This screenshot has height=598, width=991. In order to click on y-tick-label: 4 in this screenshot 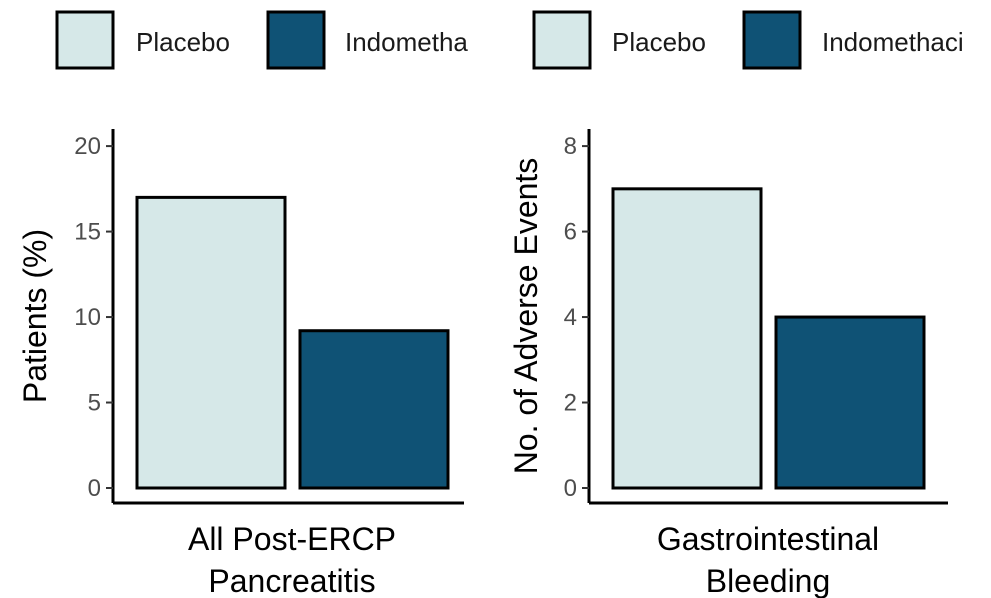, I will do `click(570, 317)`.